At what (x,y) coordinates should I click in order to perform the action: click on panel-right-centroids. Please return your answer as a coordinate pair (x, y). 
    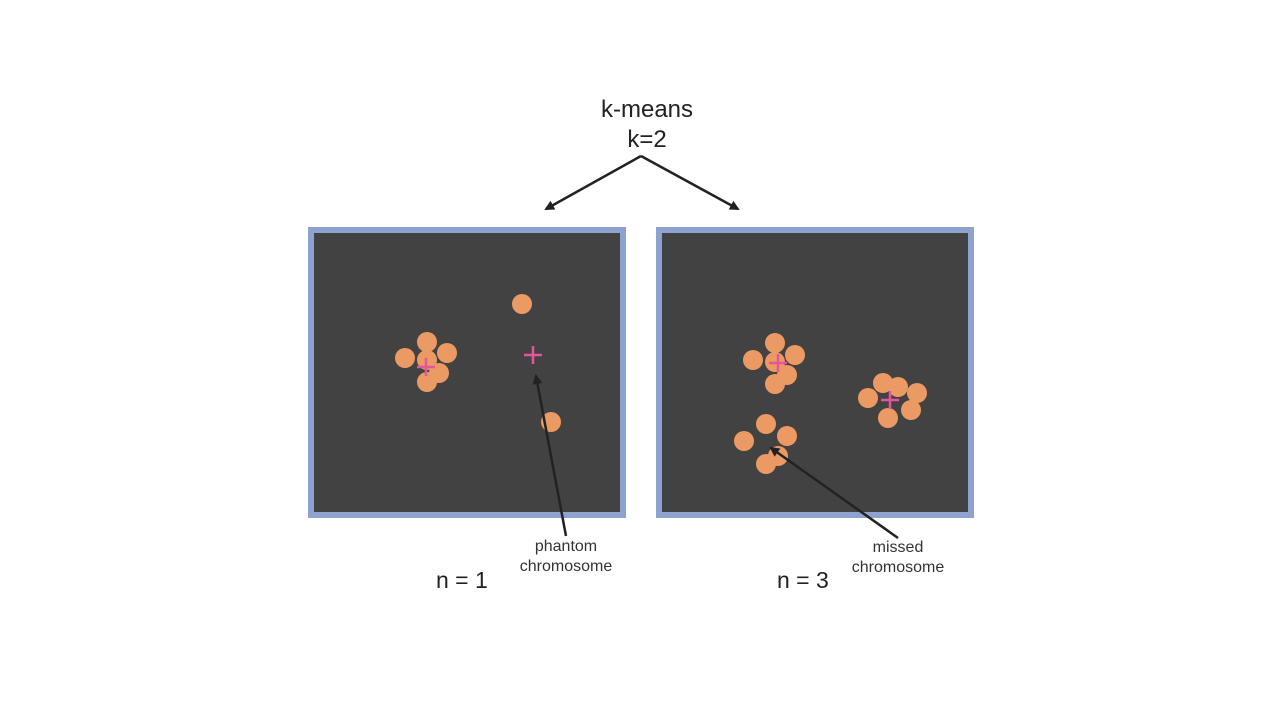
    Looking at the image, I should click on (834, 381).